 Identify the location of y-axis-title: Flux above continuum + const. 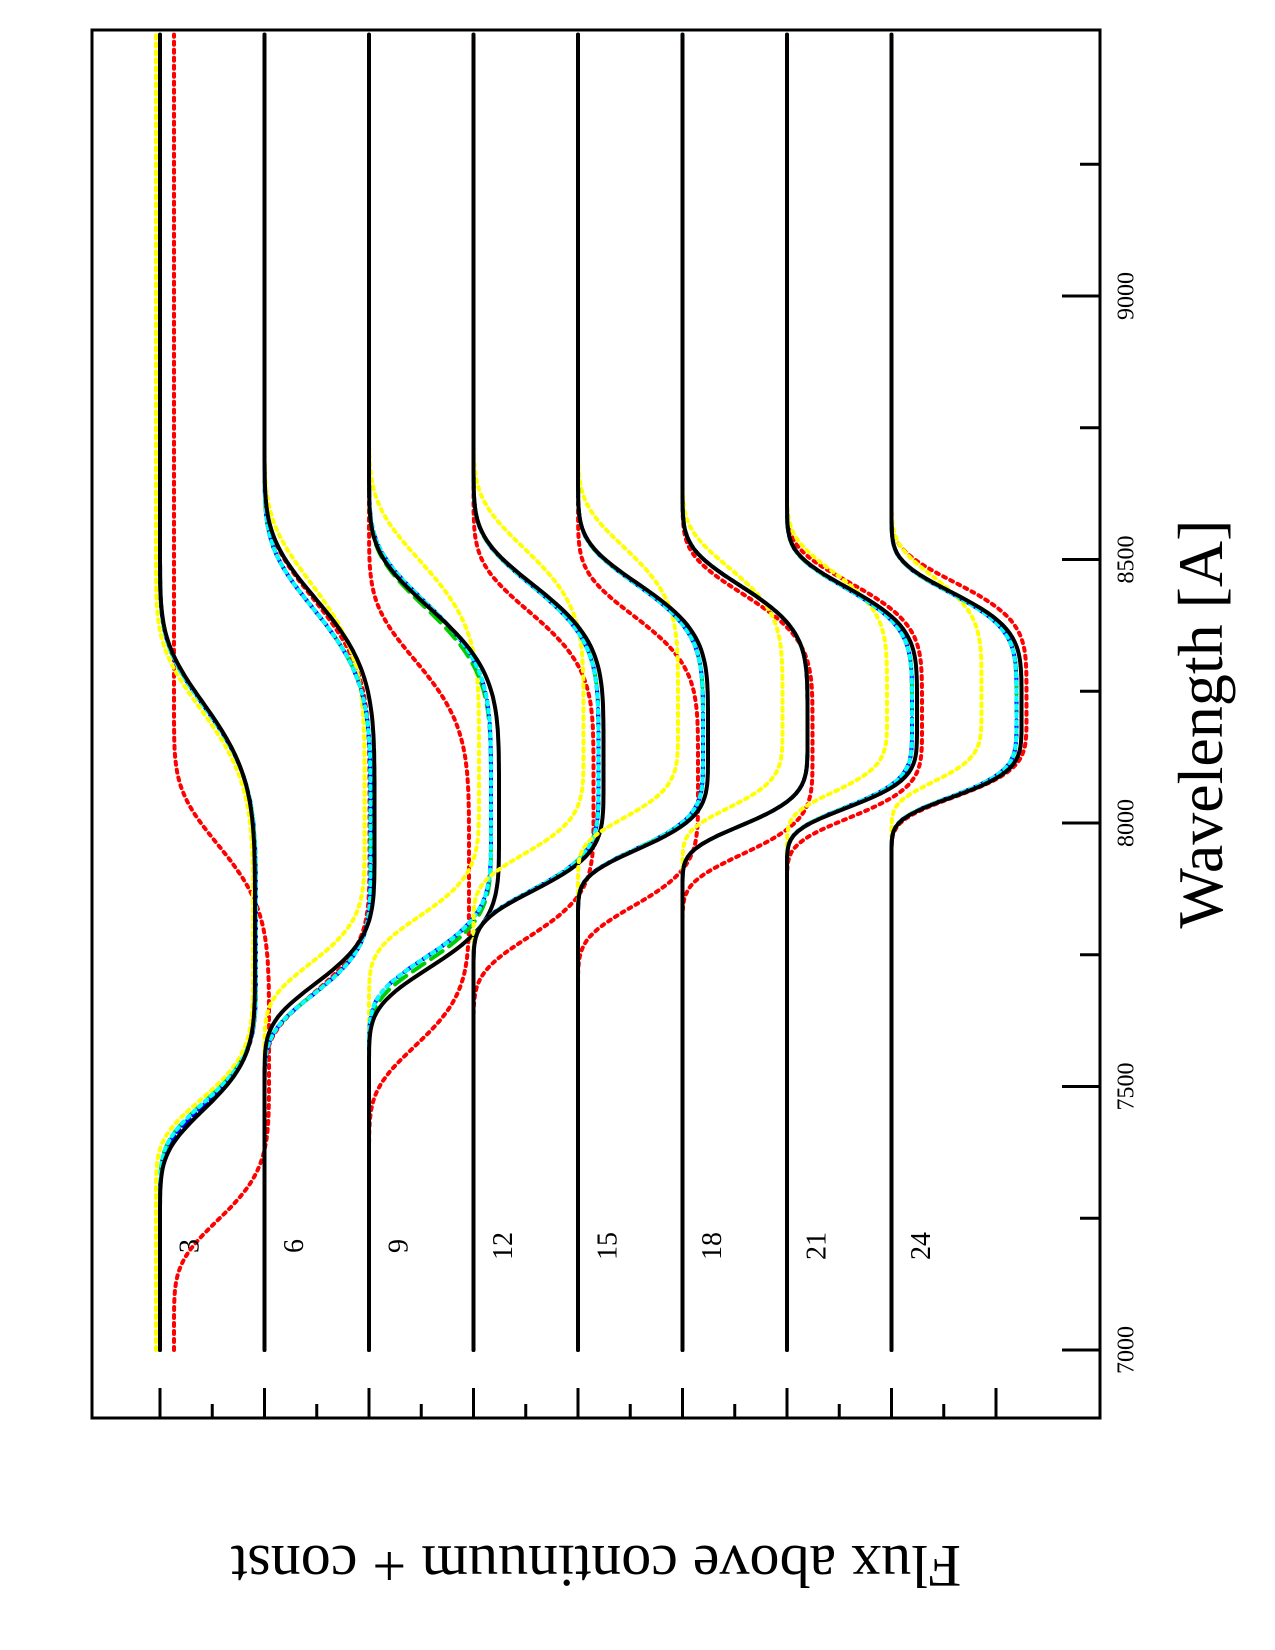
(595, 1566).